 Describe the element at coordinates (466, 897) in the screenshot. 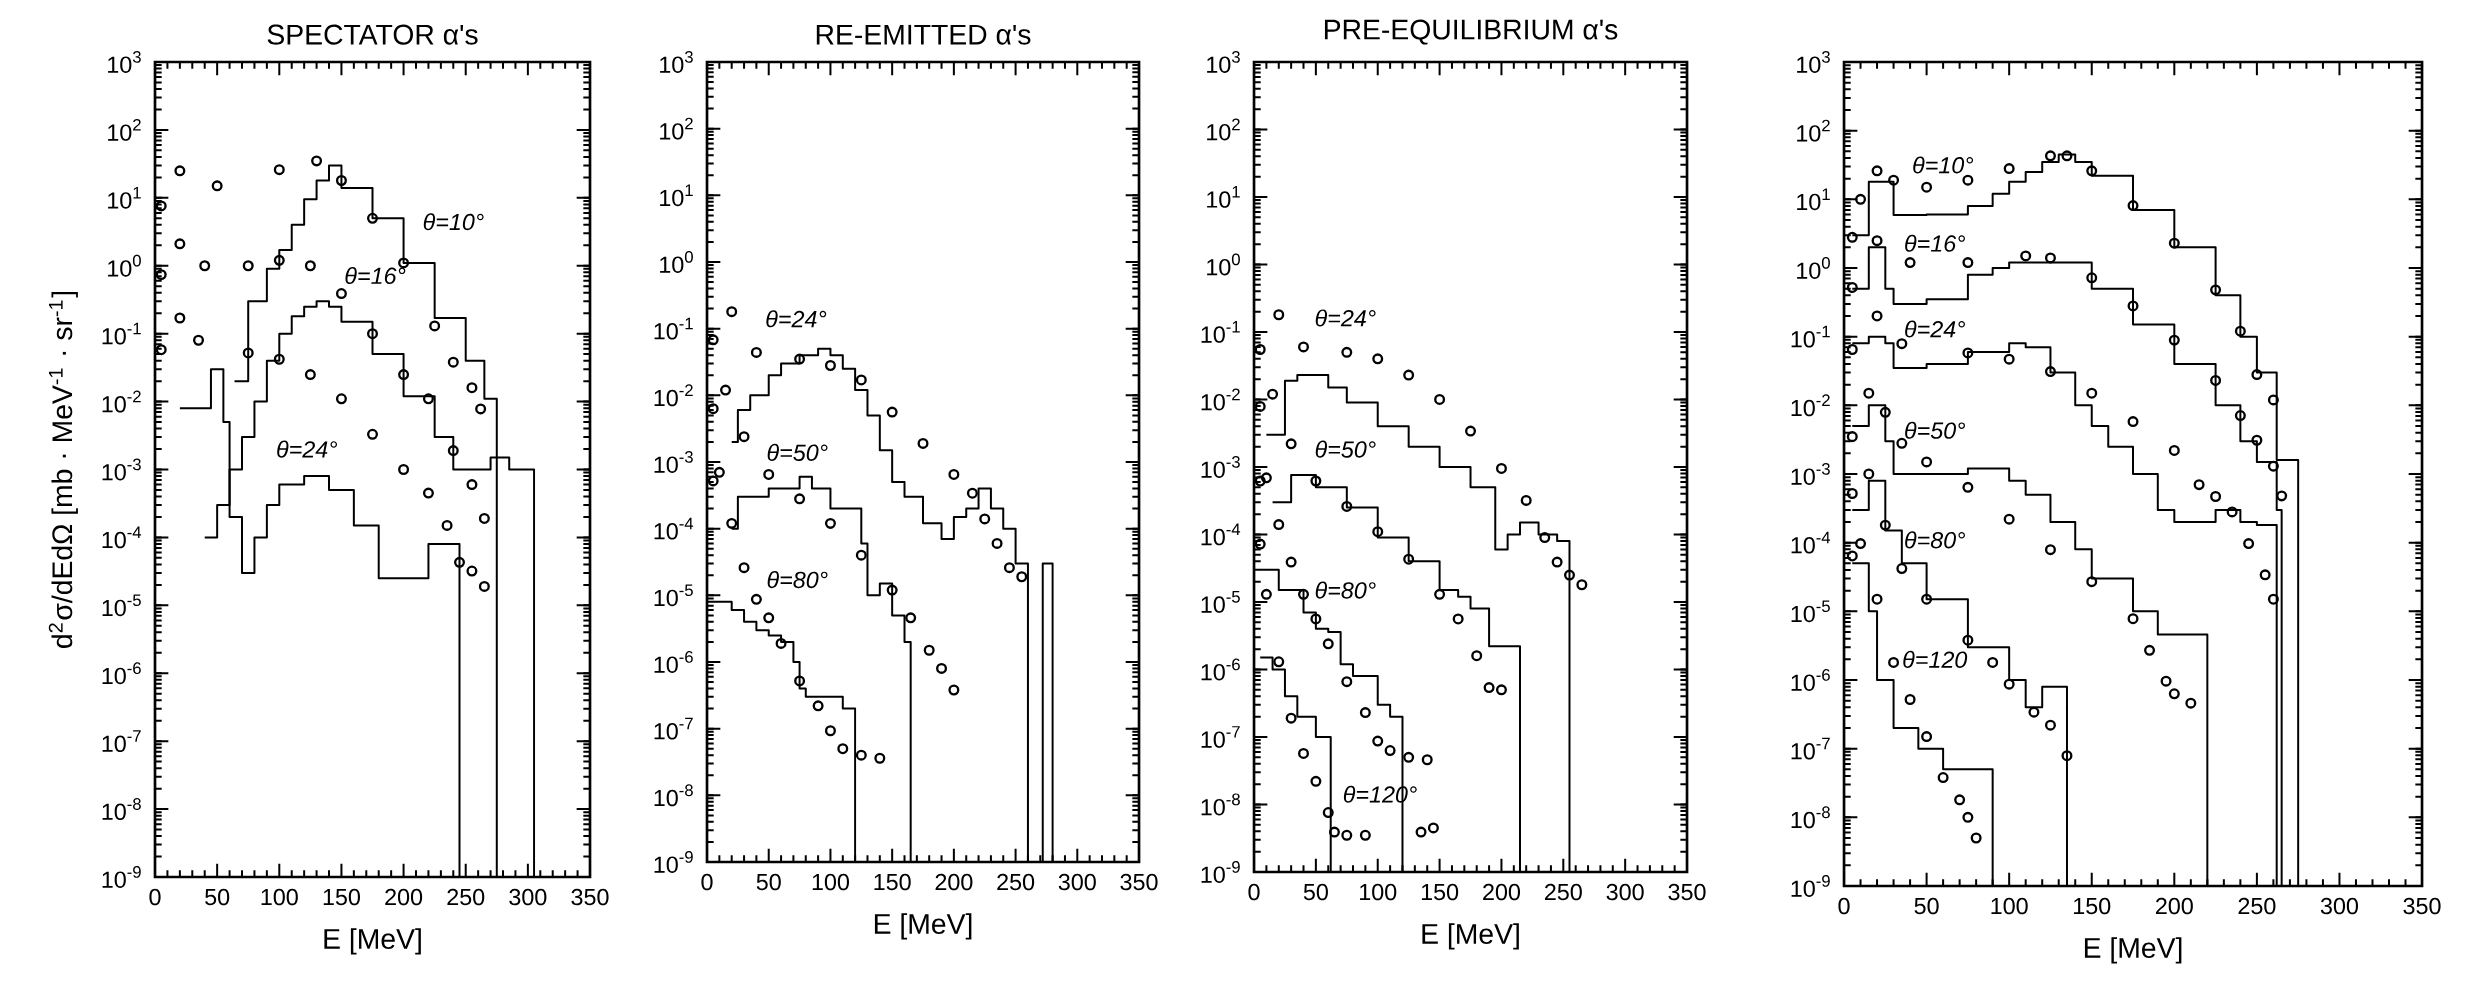

I see `x-tick-label: 250` at that location.